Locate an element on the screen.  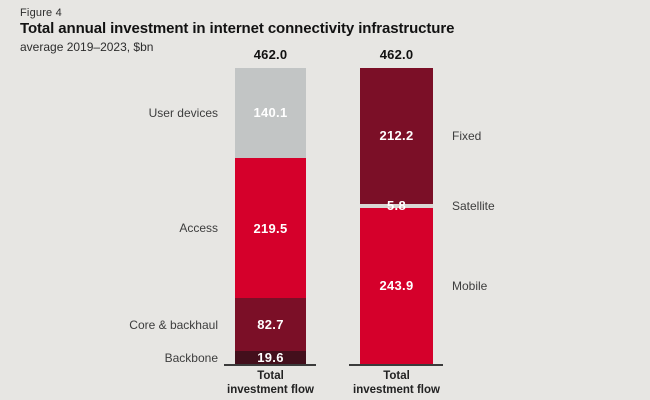
segment-value-label: 19.6 is located at coordinates (270, 358).